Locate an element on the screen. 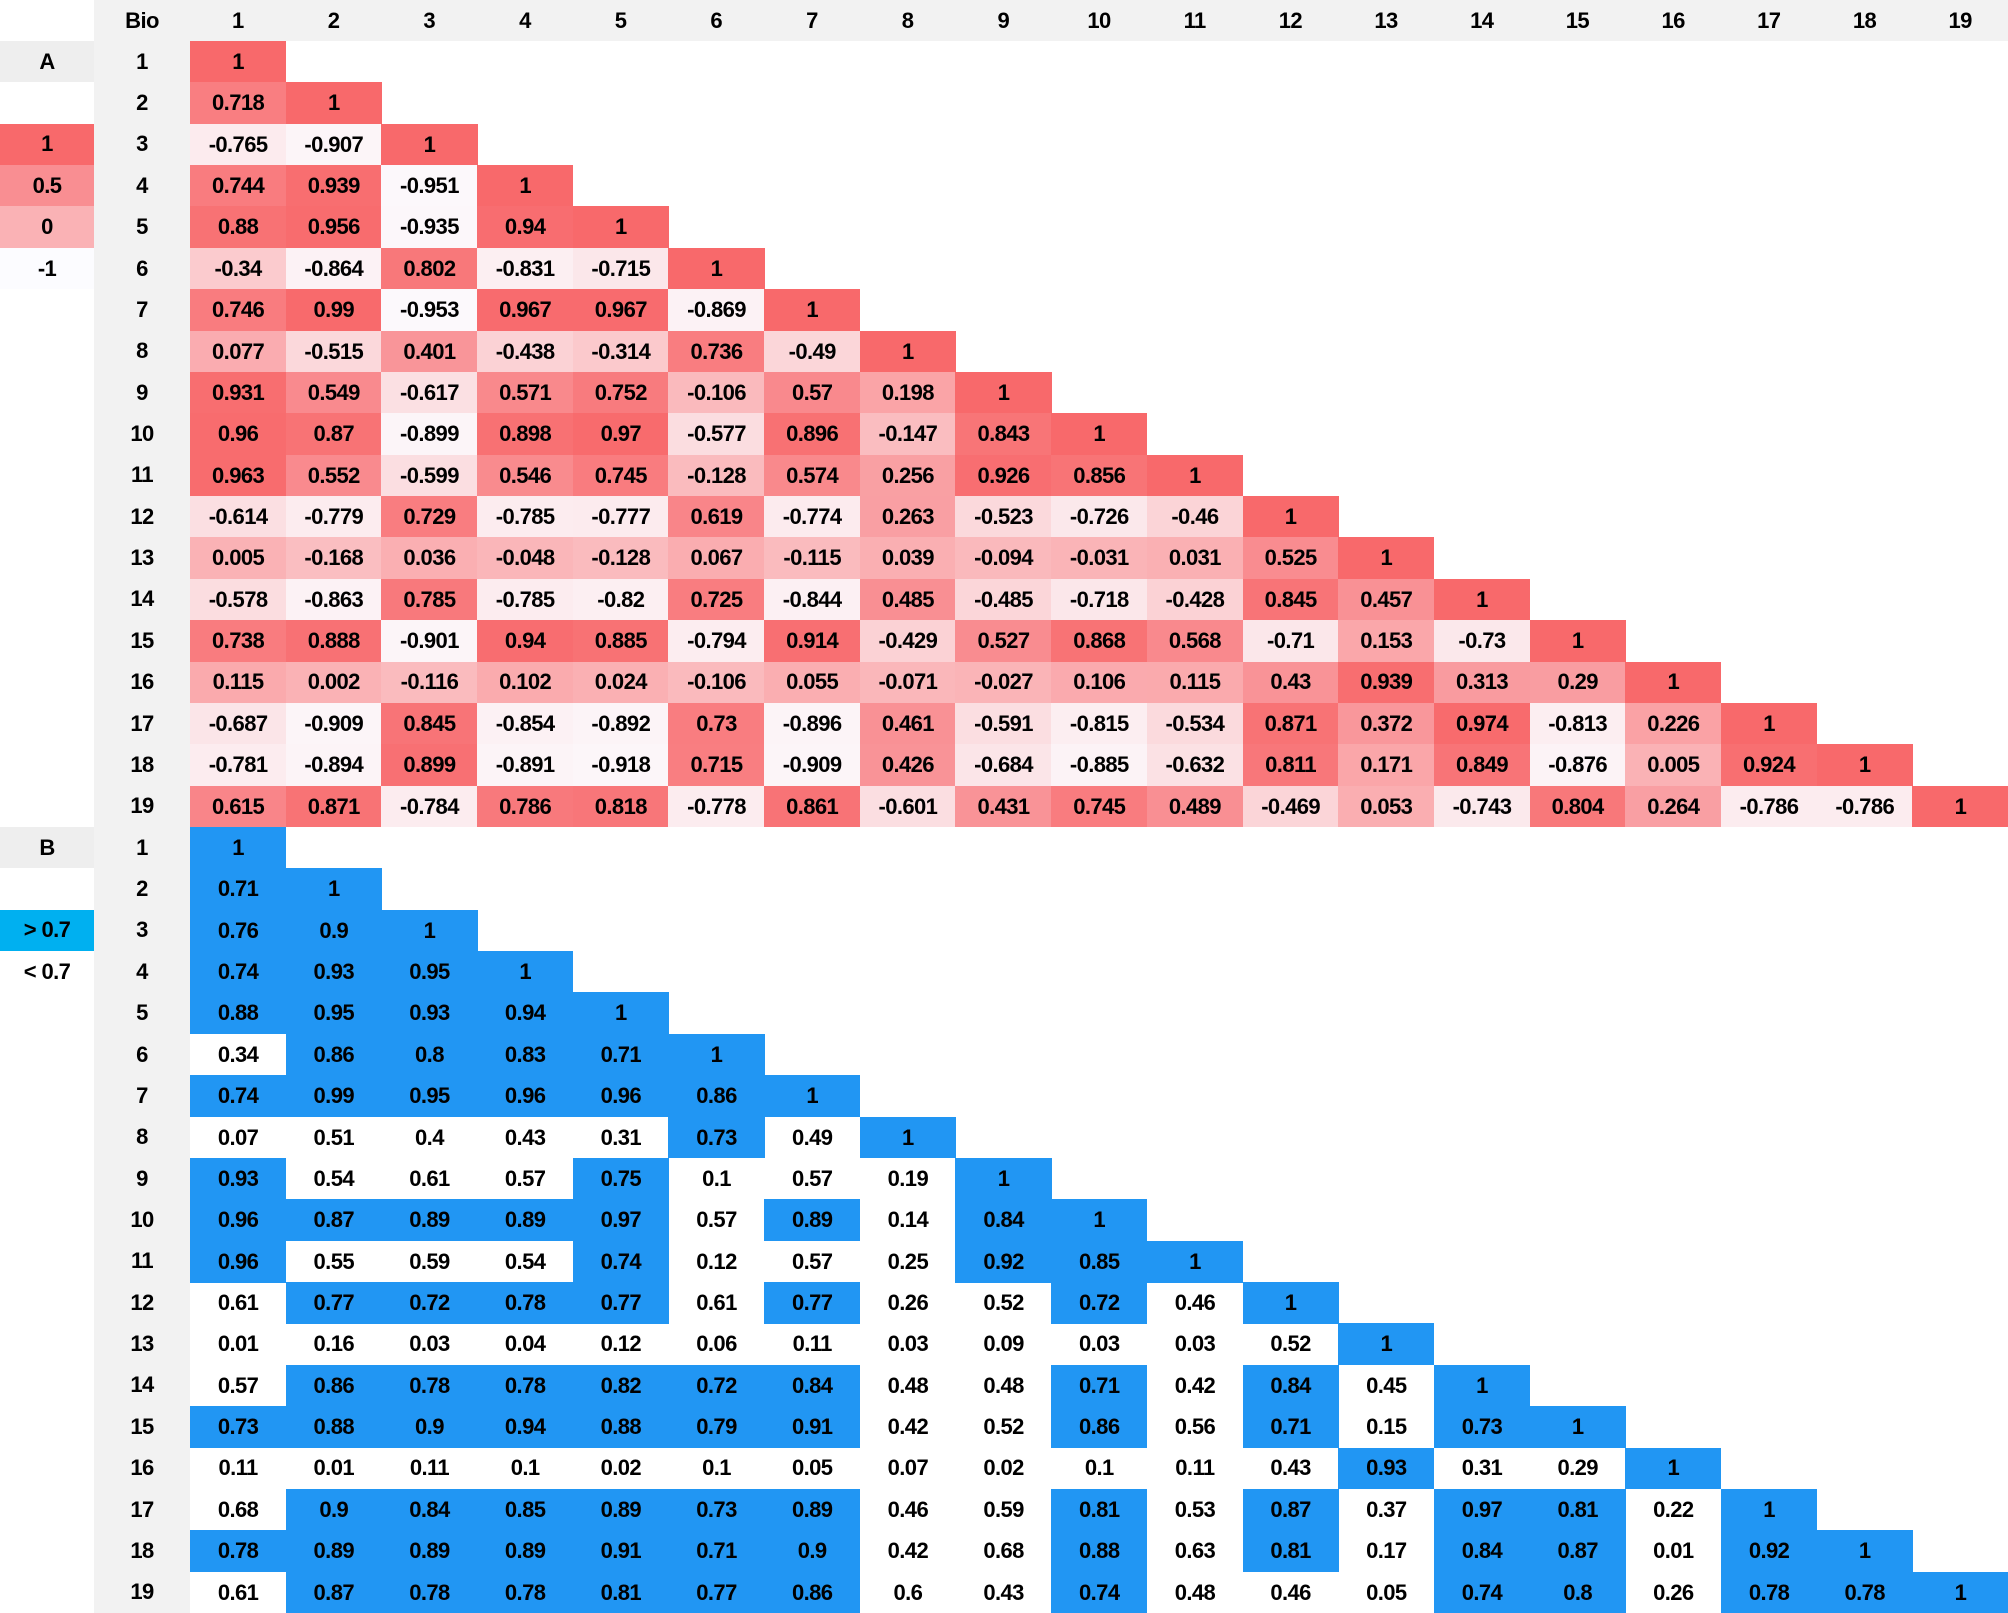  value-cell: 0.914 is located at coordinates (812, 641).